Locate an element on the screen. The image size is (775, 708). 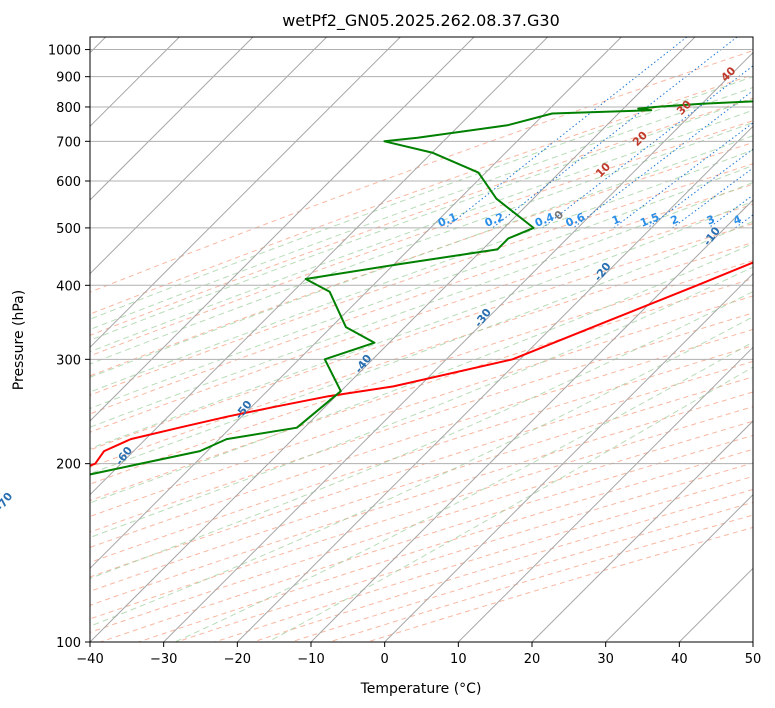
mixing-ratio-label: 3 is located at coordinates (711, 220).